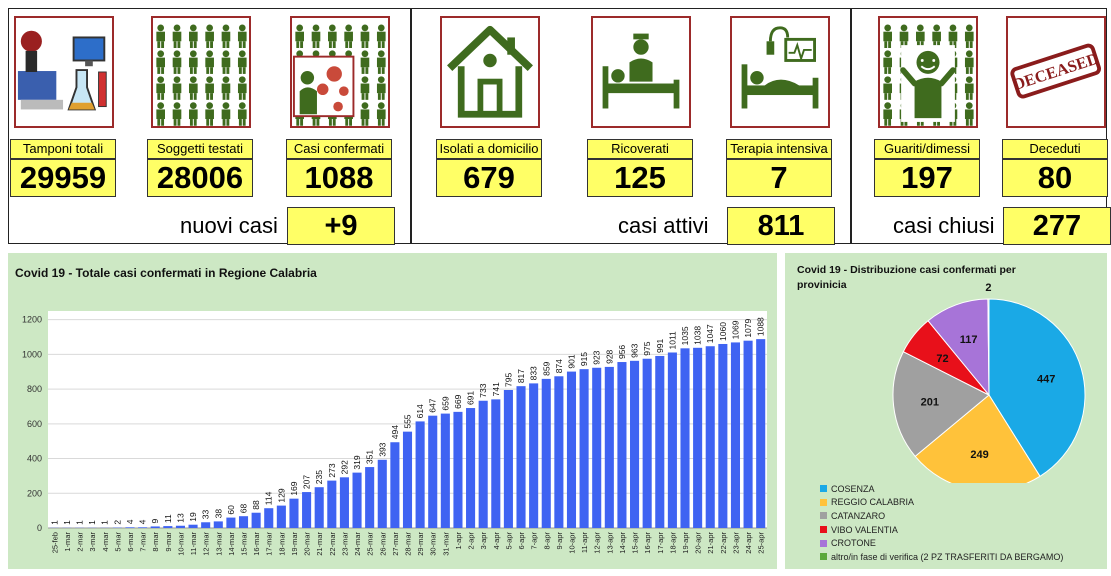  Describe the element at coordinates (672, 543) in the screenshot. I see `x-tick-label: 18-apr` at that location.